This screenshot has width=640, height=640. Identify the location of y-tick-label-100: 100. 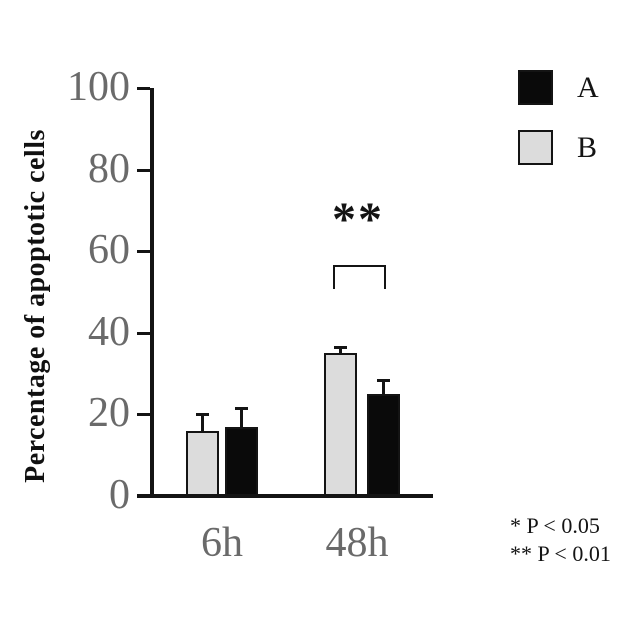
(98, 87).